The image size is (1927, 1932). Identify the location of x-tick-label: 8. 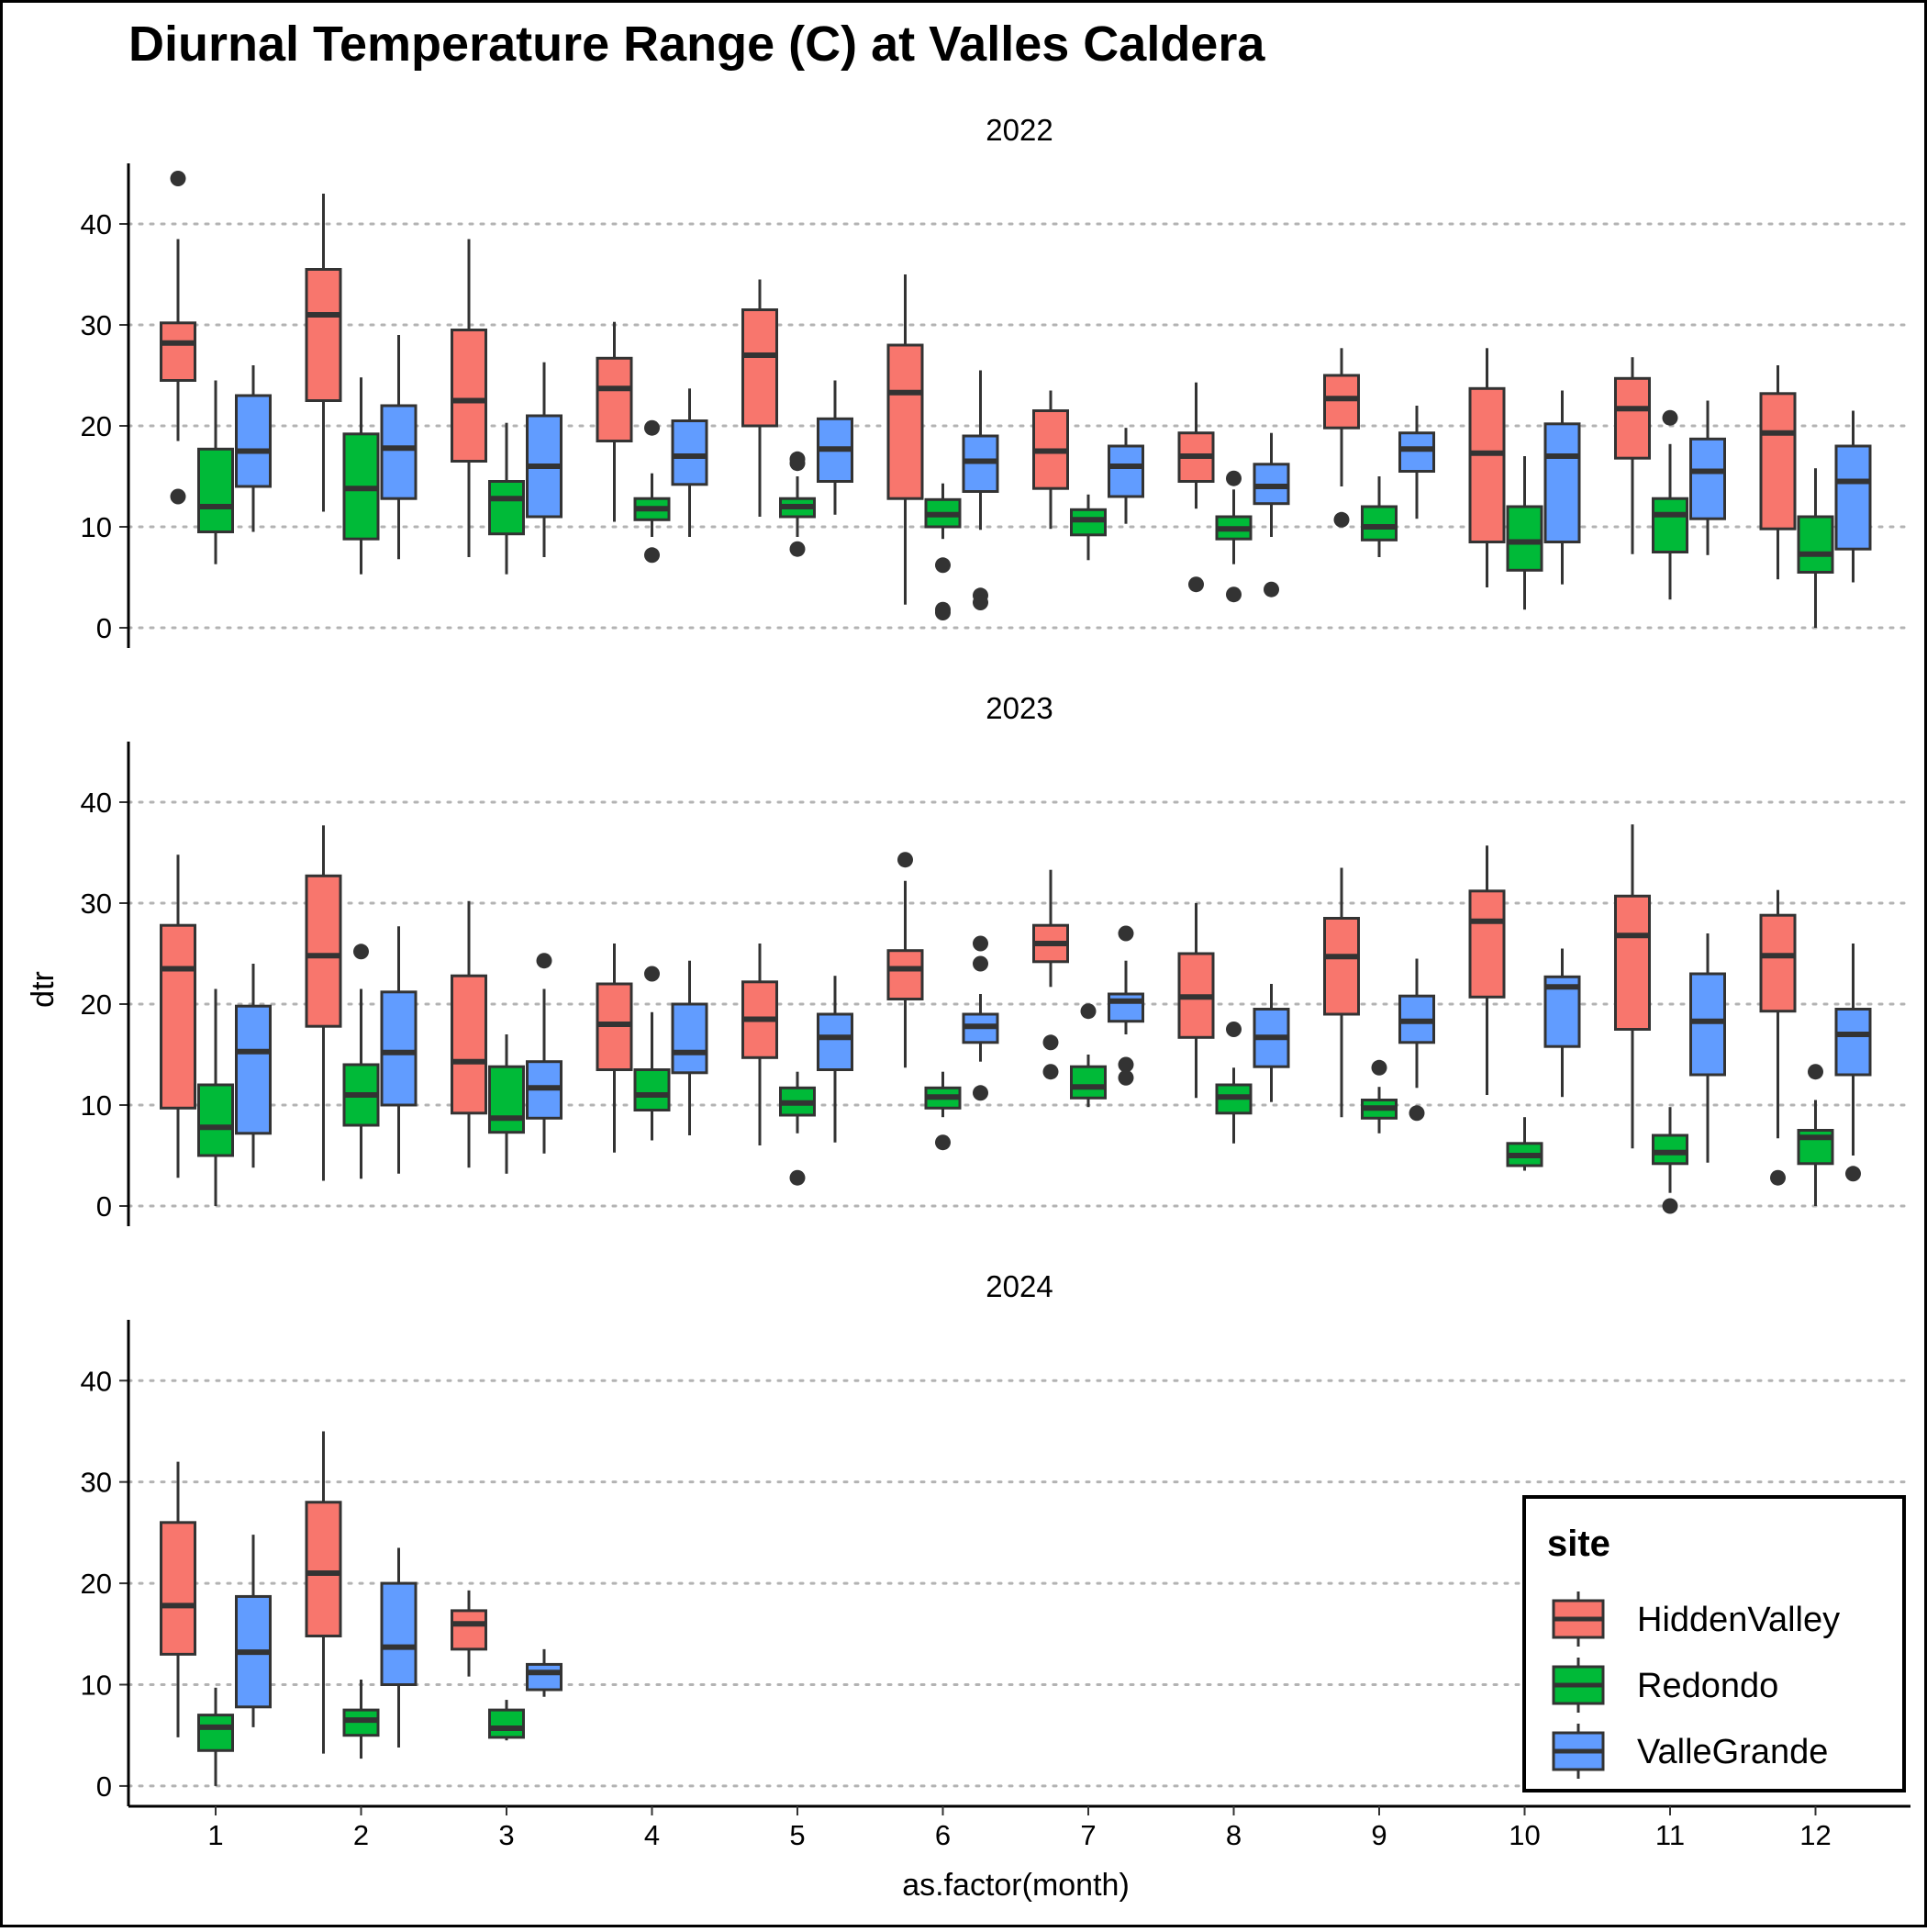
(1234, 1835).